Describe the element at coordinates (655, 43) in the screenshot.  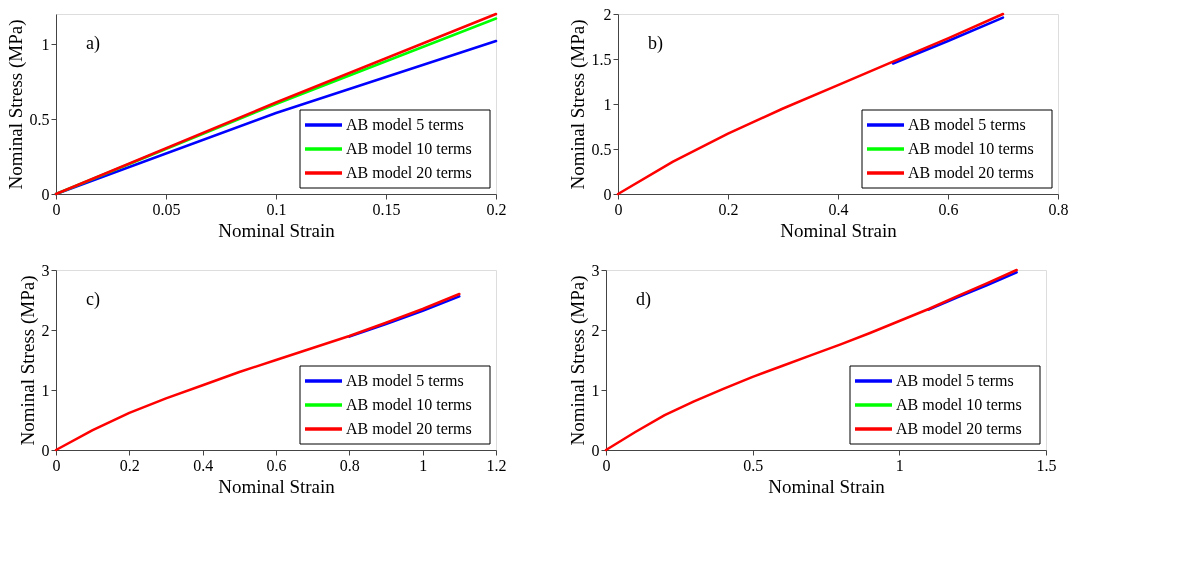
I see `annotation: b)` at that location.